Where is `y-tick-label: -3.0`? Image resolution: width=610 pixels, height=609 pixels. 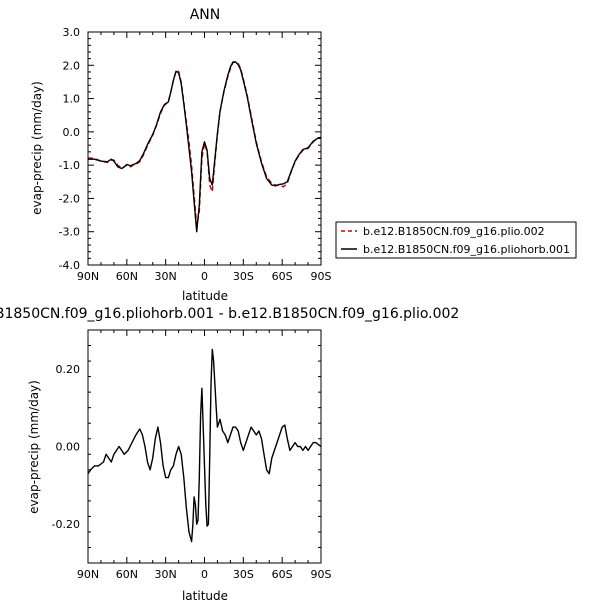
y-tick-label: -3.0 is located at coordinates (69, 232).